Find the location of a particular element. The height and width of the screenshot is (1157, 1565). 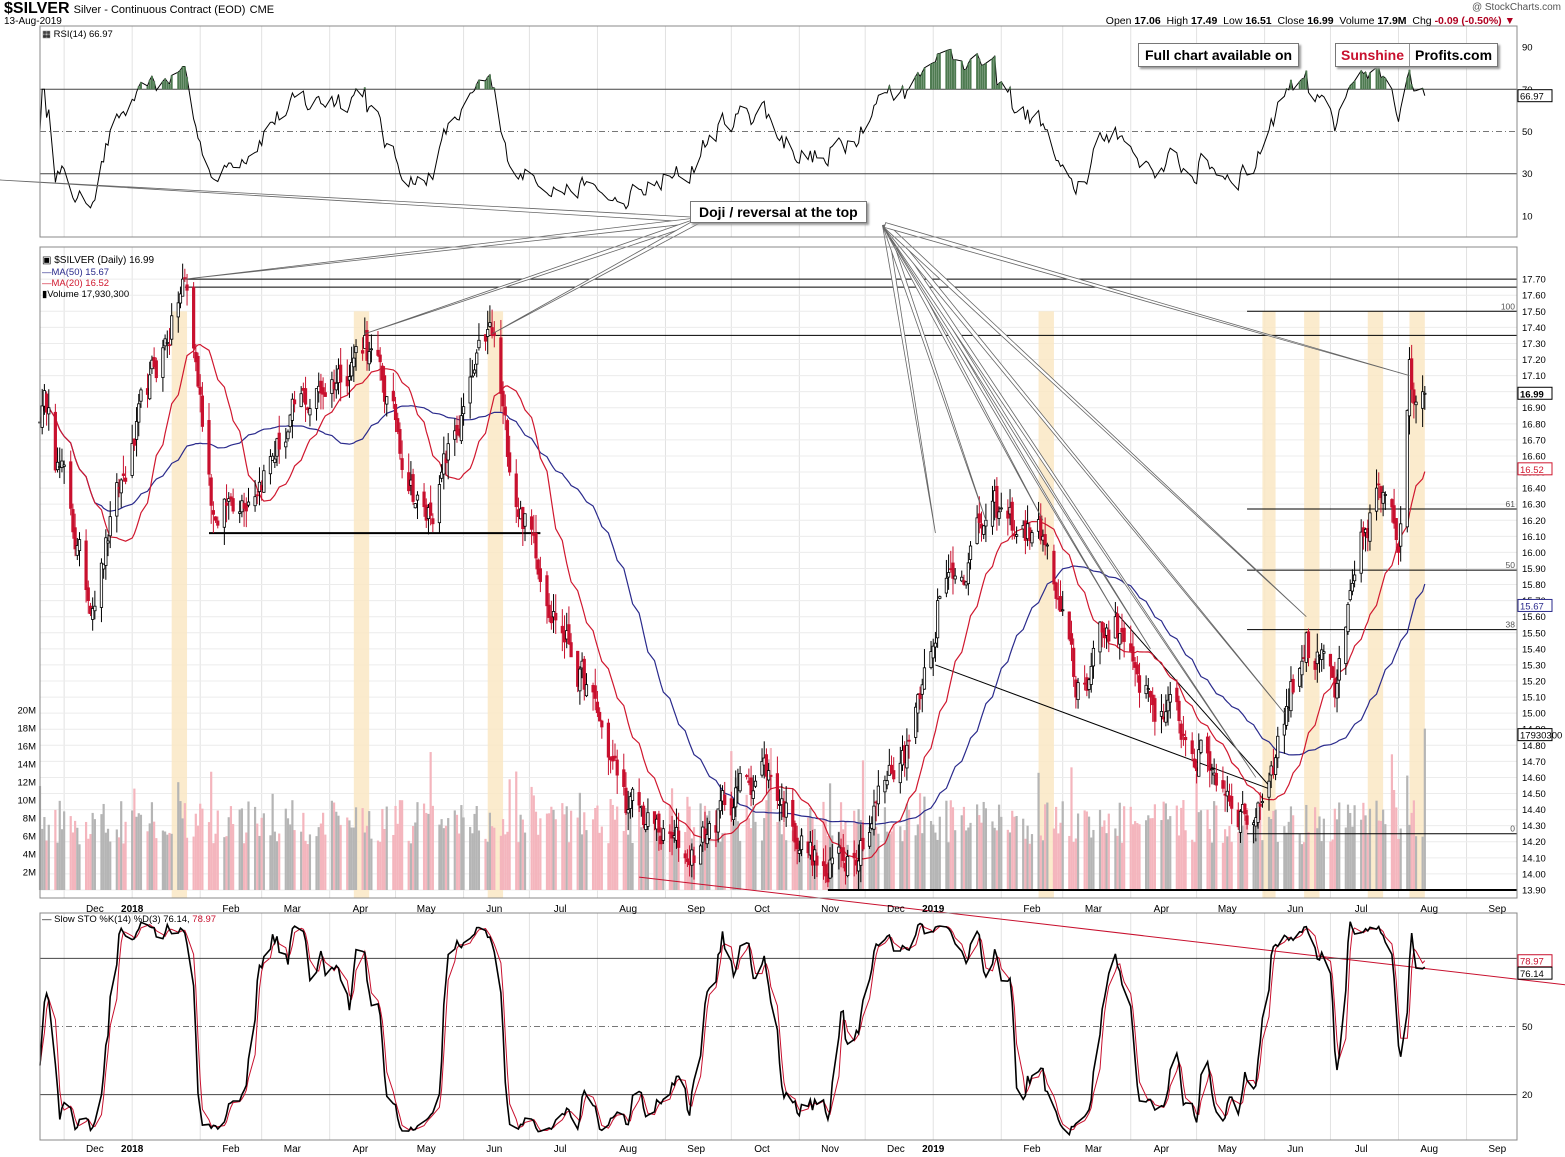

brand-logo: Sunshine Profits.com is located at coordinates (1417, 55).